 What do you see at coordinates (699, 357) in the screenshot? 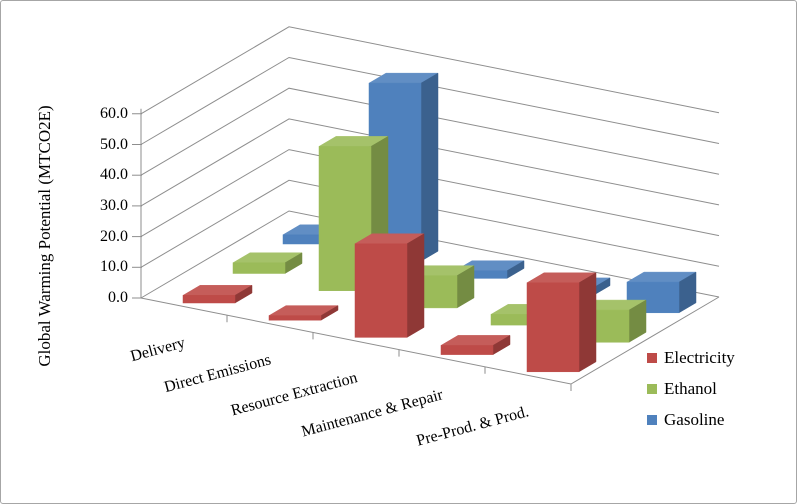
I see `legend-label: Electricity` at bounding box center [699, 357].